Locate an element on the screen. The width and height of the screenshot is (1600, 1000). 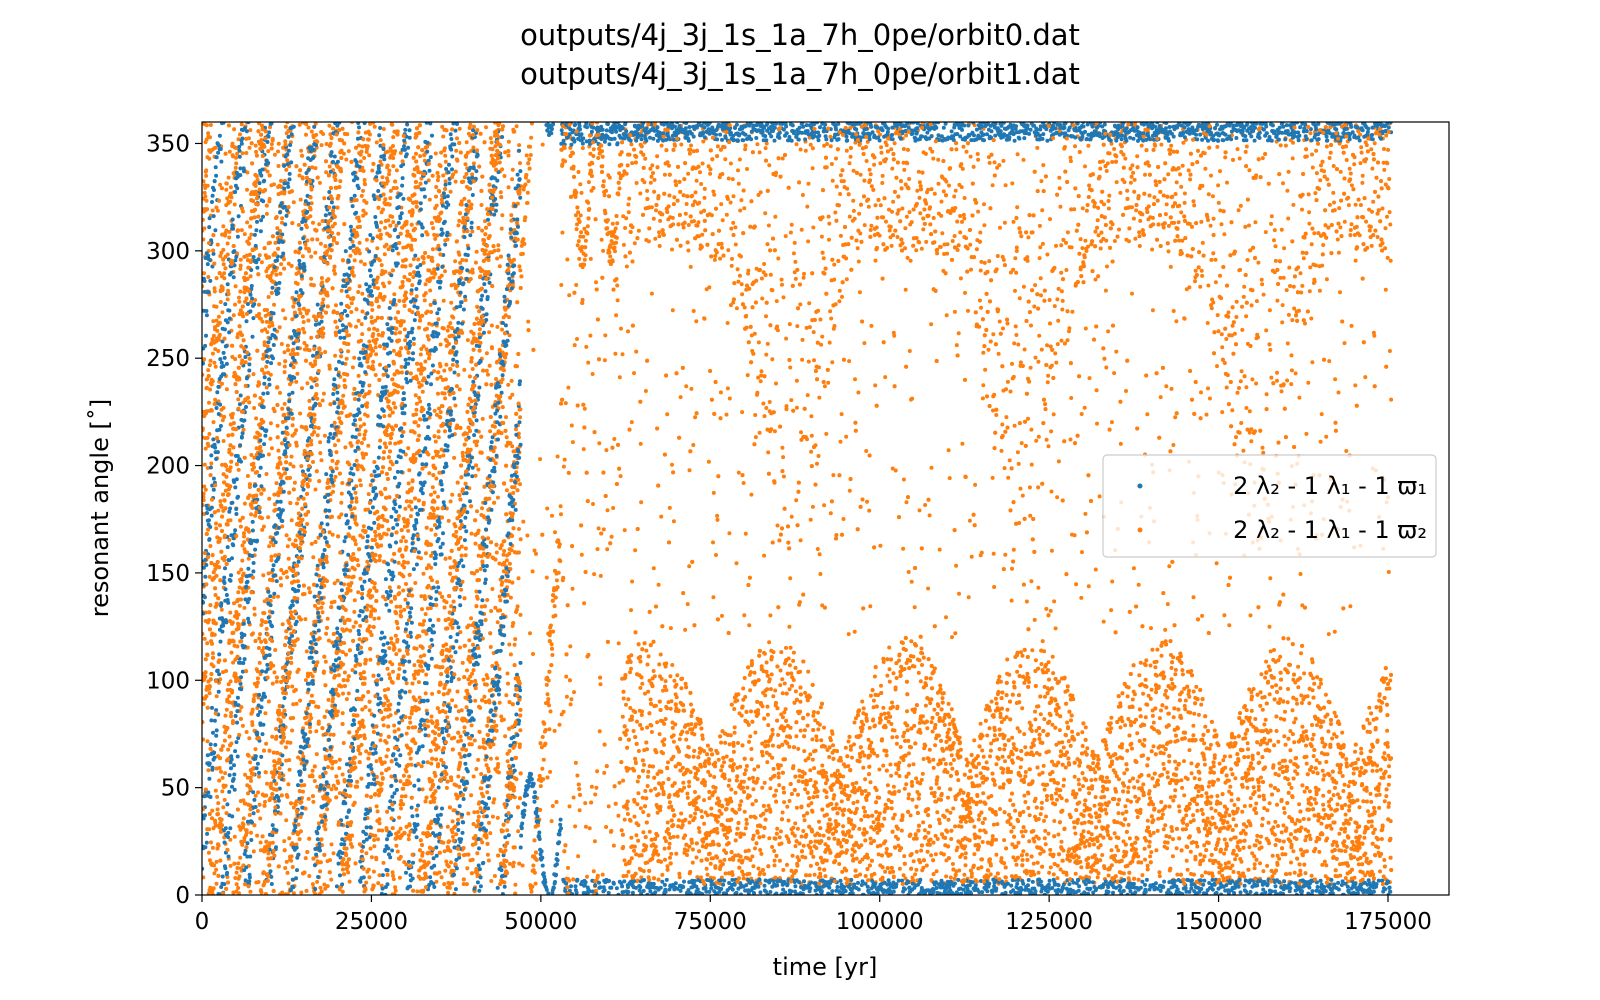
x-tick-label: 100000 is located at coordinates (880, 922).